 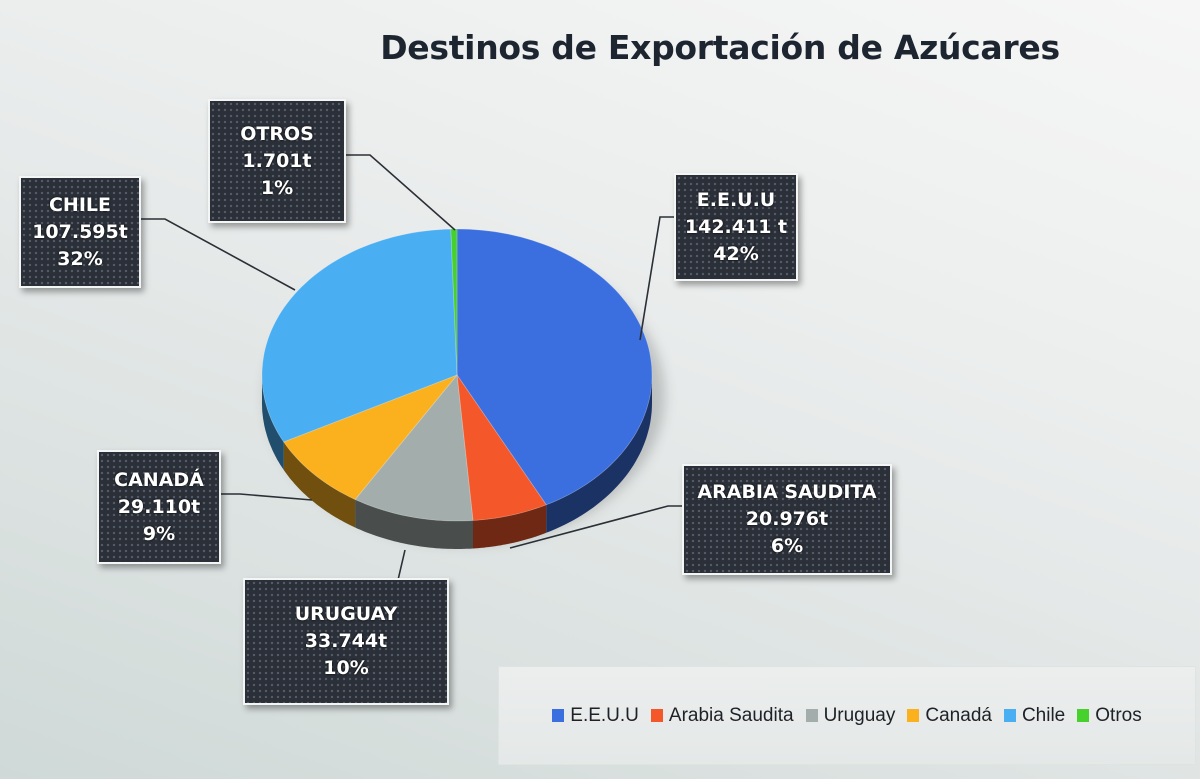 I want to click on pie-sides, so click(x=457, y=462).